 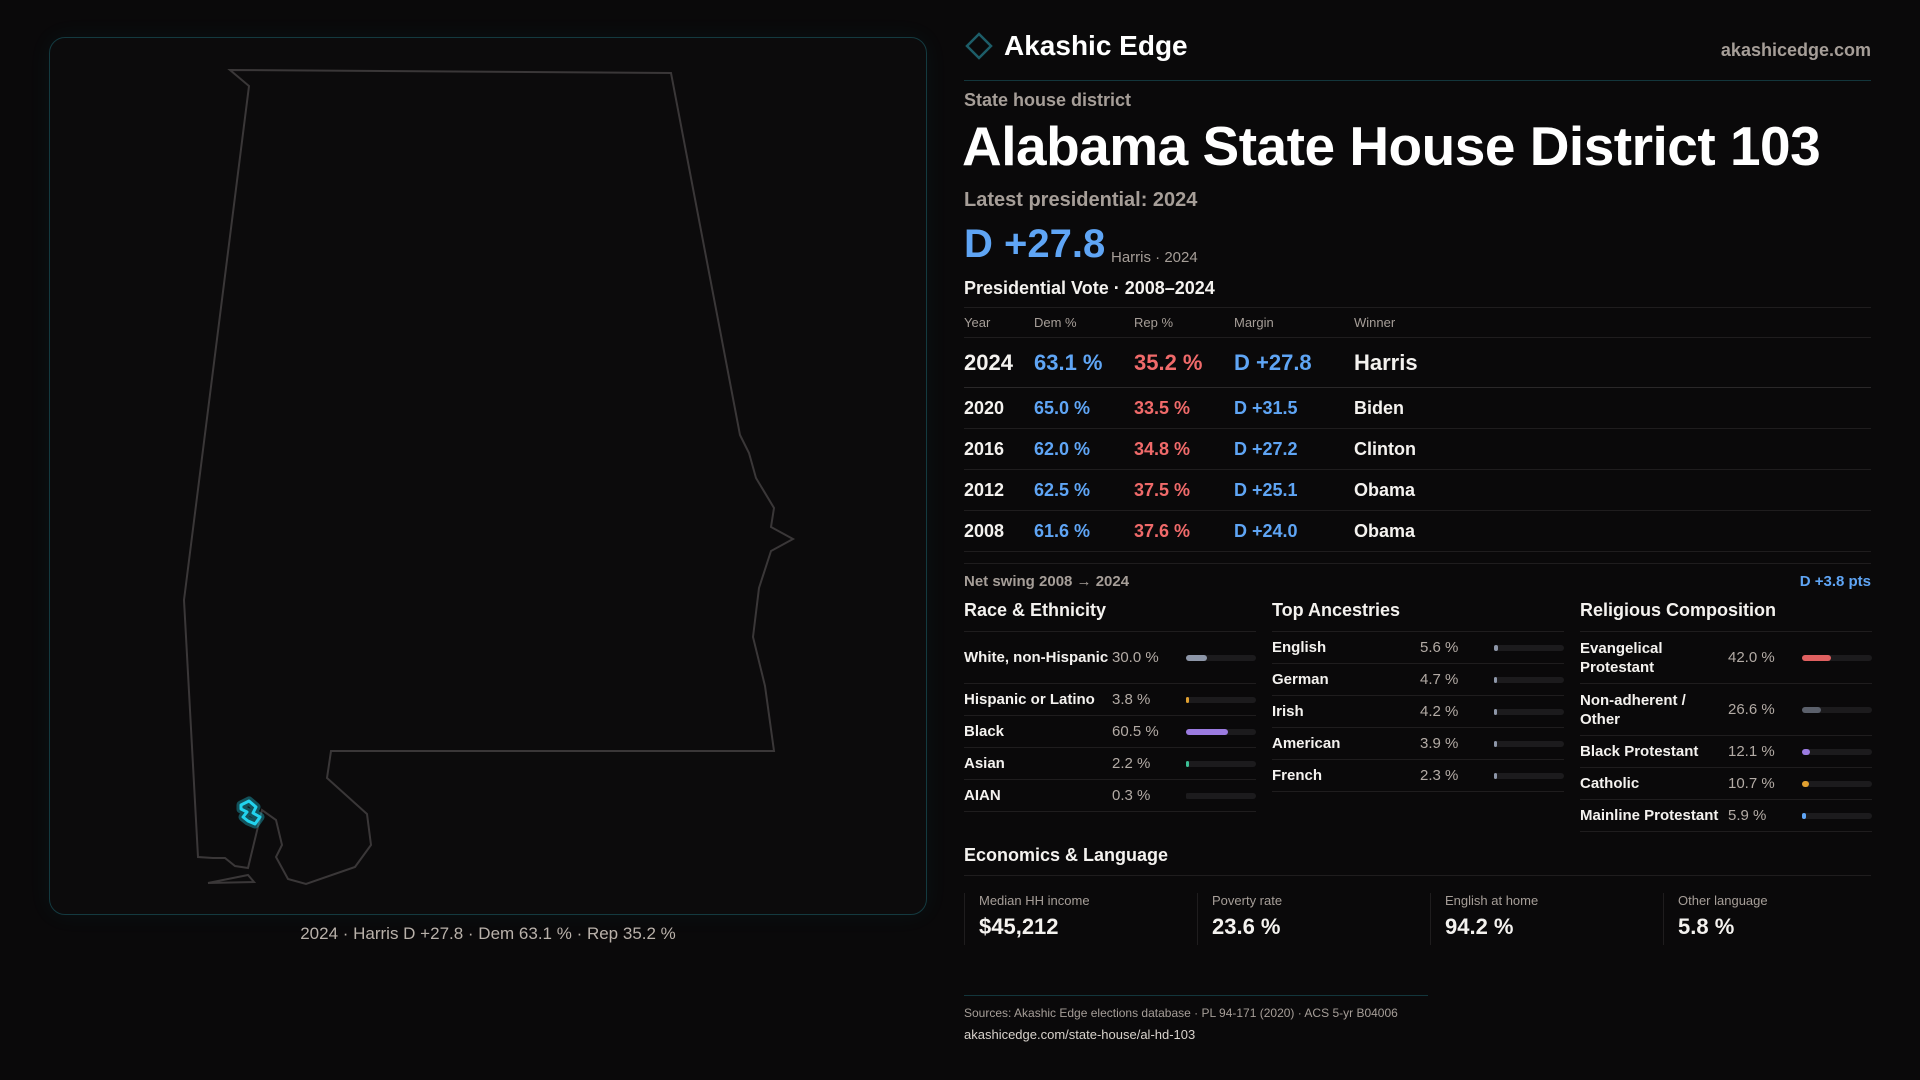 I want to click on stat-value: 30.0 %, so click(x=1135, y=657).